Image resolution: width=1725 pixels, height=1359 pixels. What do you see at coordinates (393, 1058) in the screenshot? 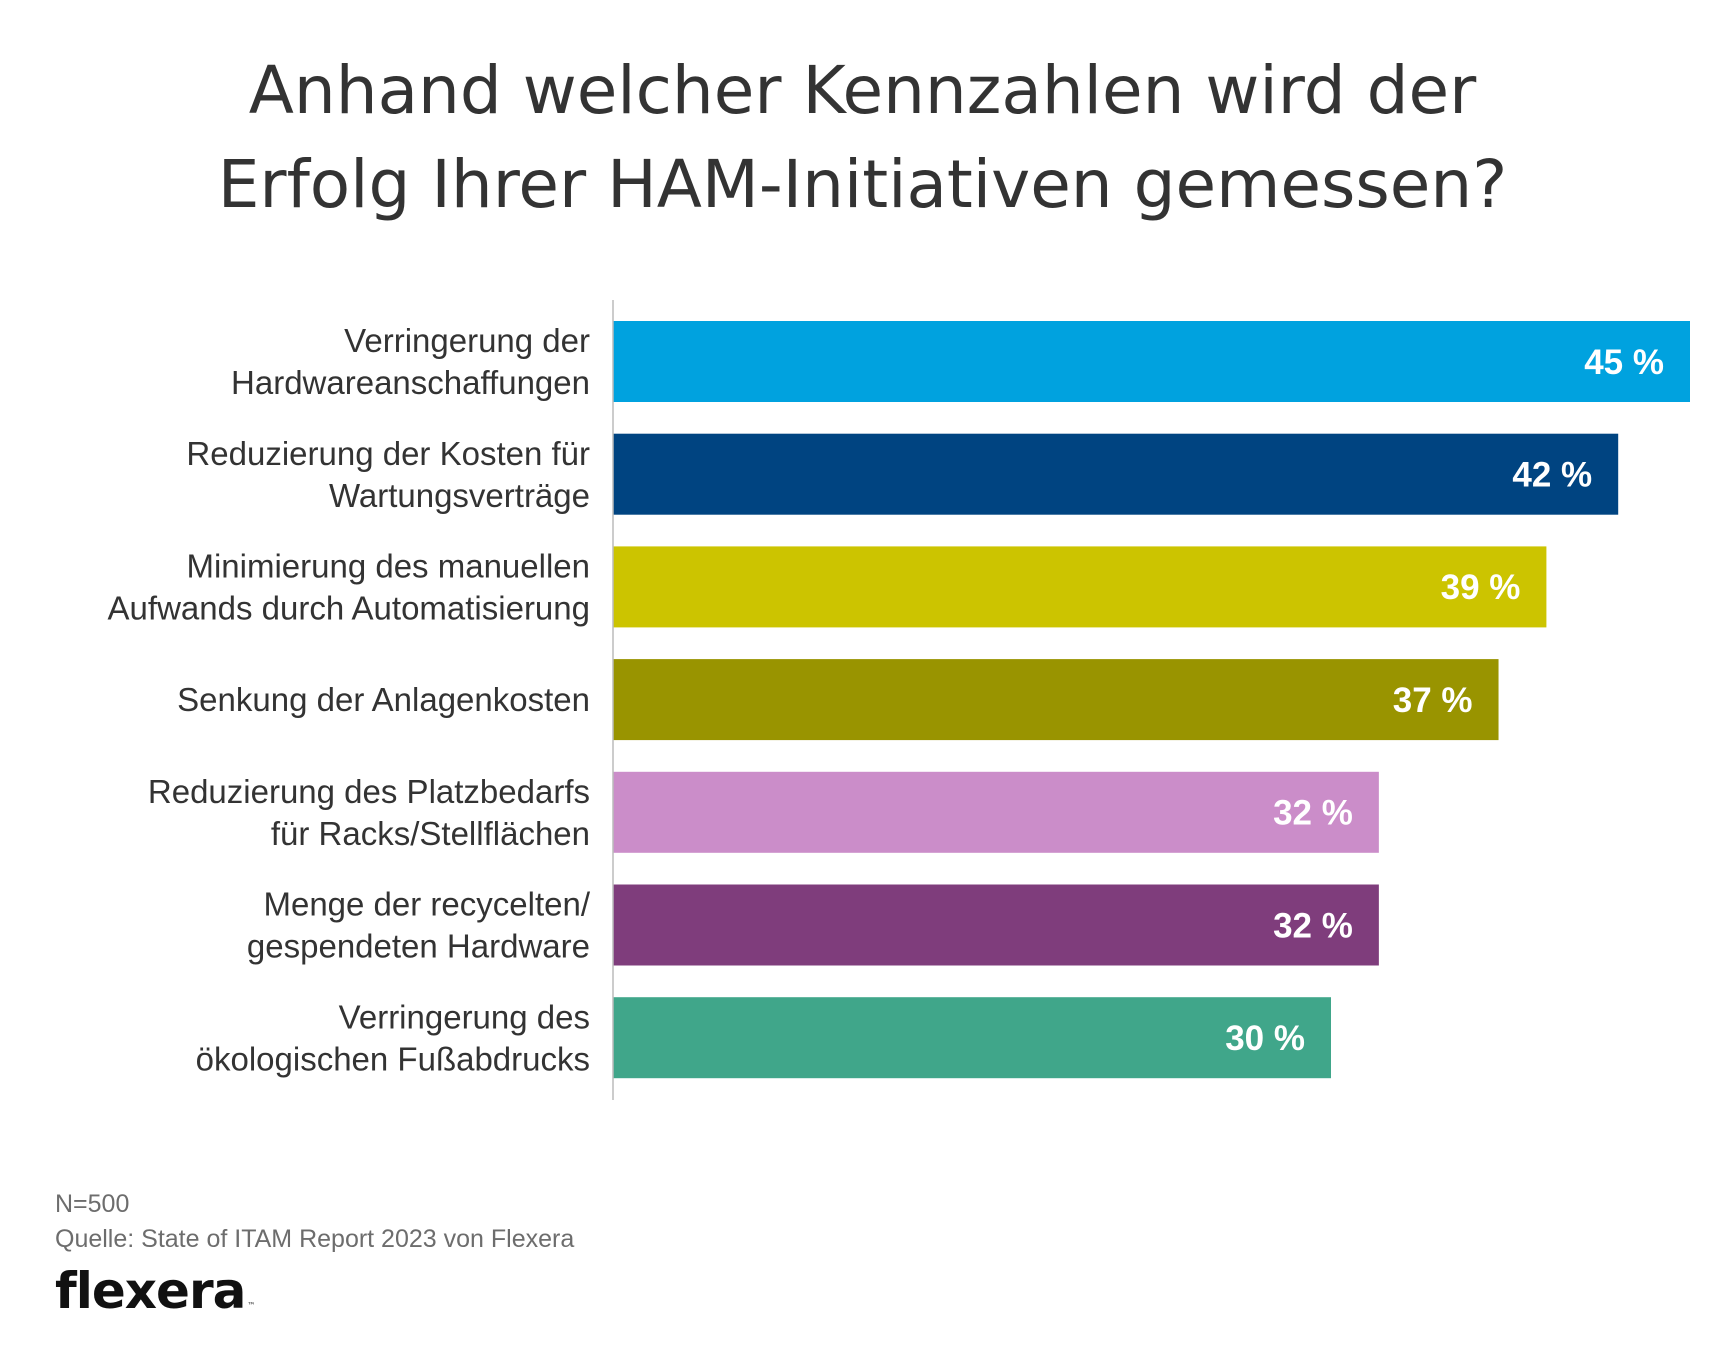
I see `category-label-7-line-2: ökologischen Fußabdrucks` at bounding box center [393, 1058].